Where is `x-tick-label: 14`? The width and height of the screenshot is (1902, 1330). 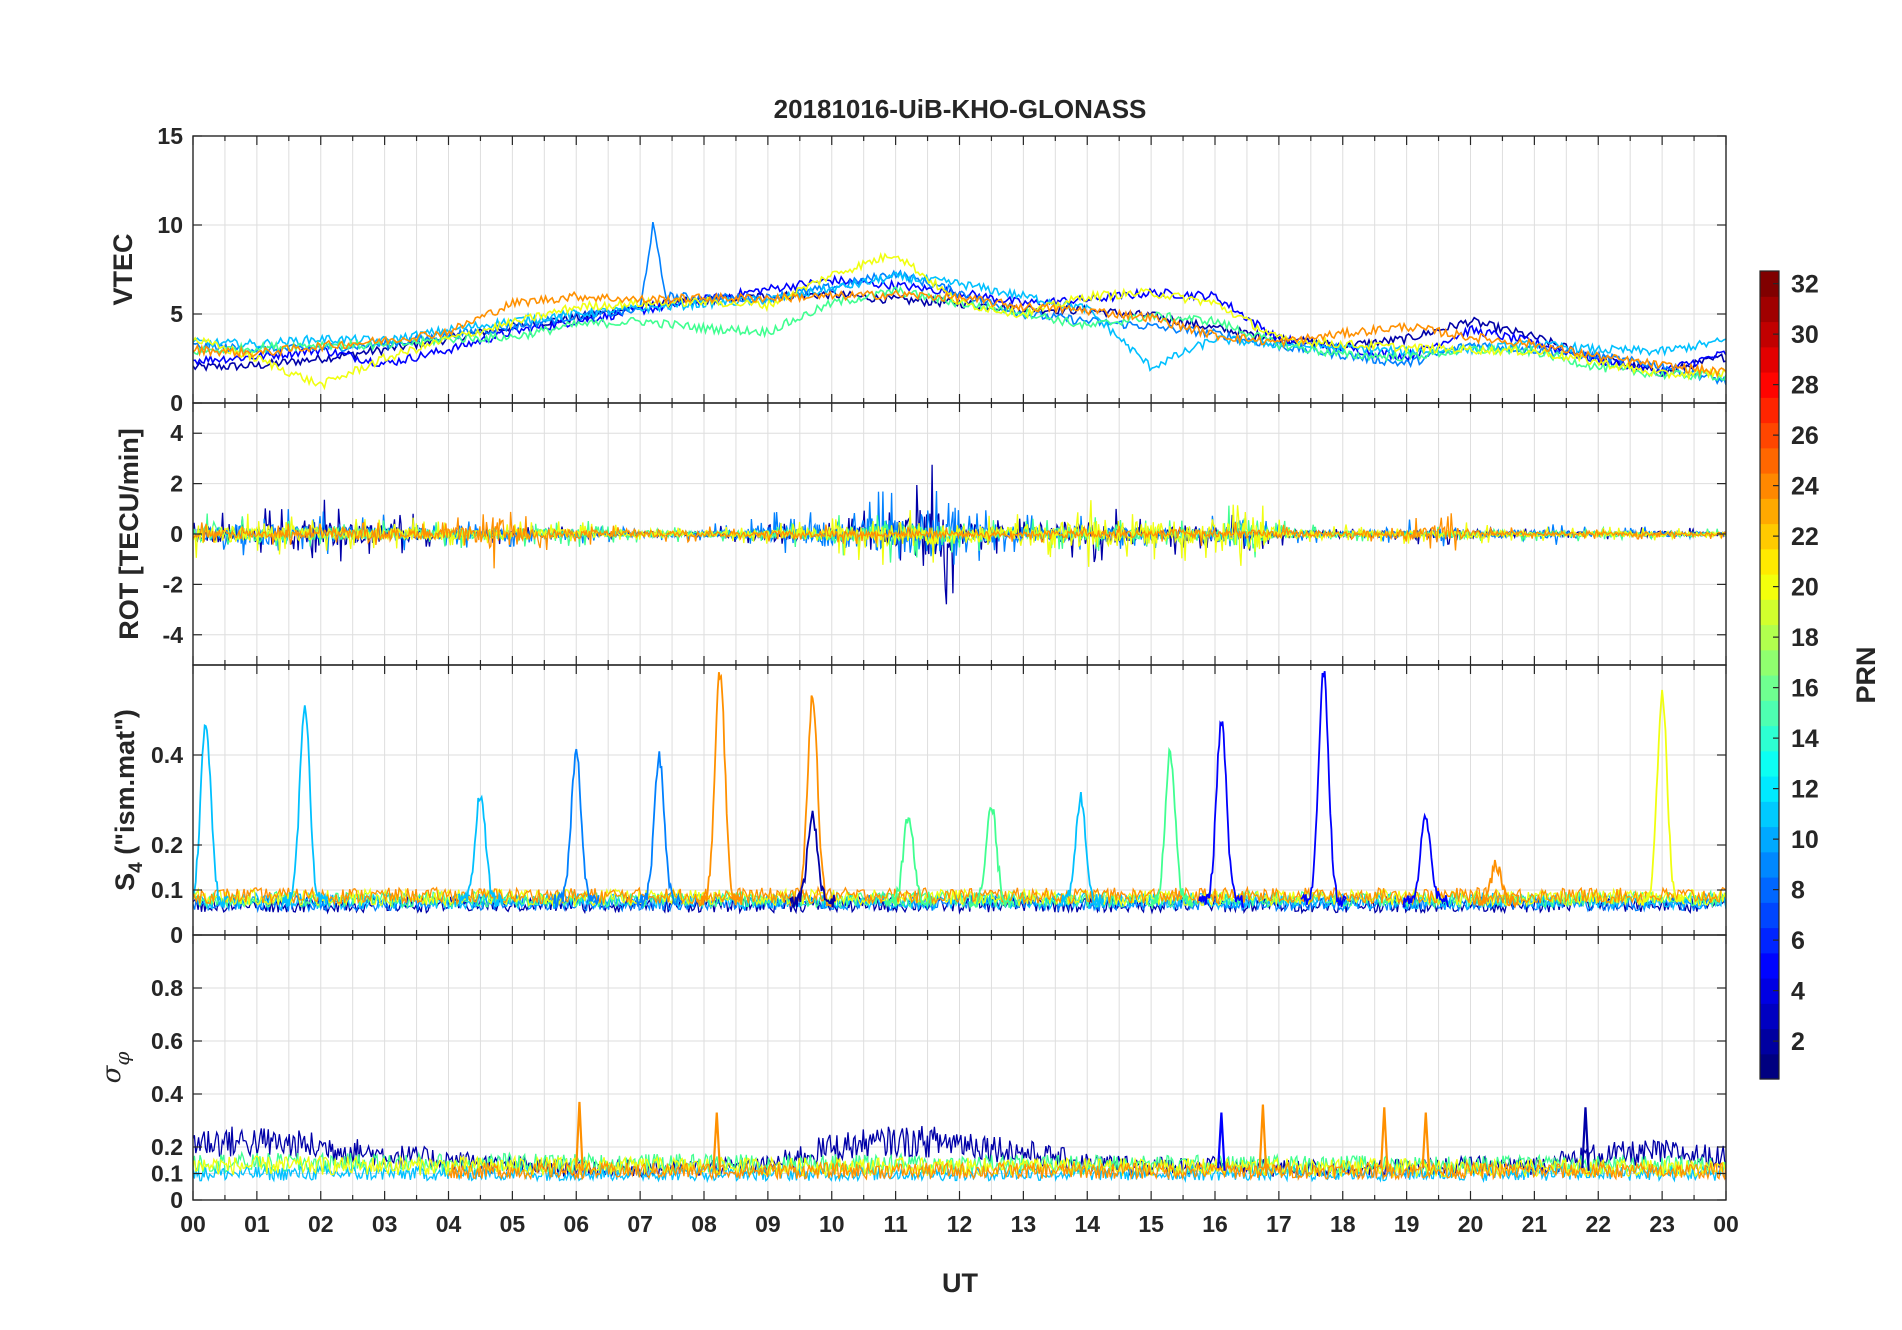
x-tick-label: 14 is located at coordinates (1087, 1224).